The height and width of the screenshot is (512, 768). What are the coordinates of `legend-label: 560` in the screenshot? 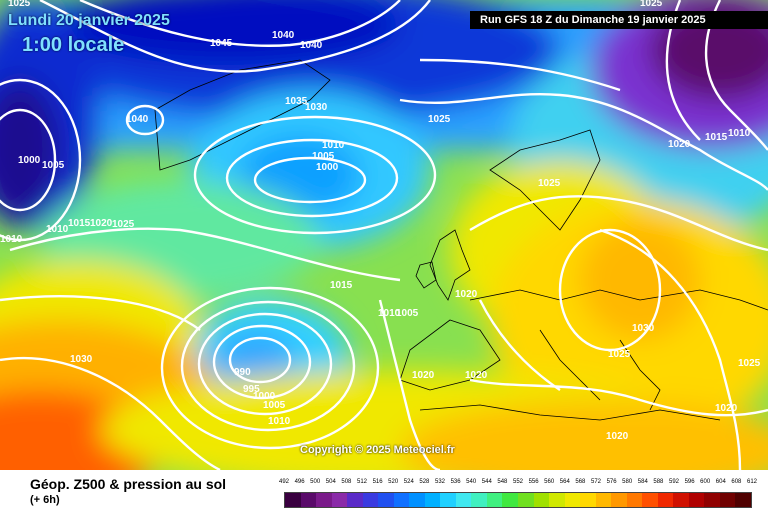 It's located at (549, 482).